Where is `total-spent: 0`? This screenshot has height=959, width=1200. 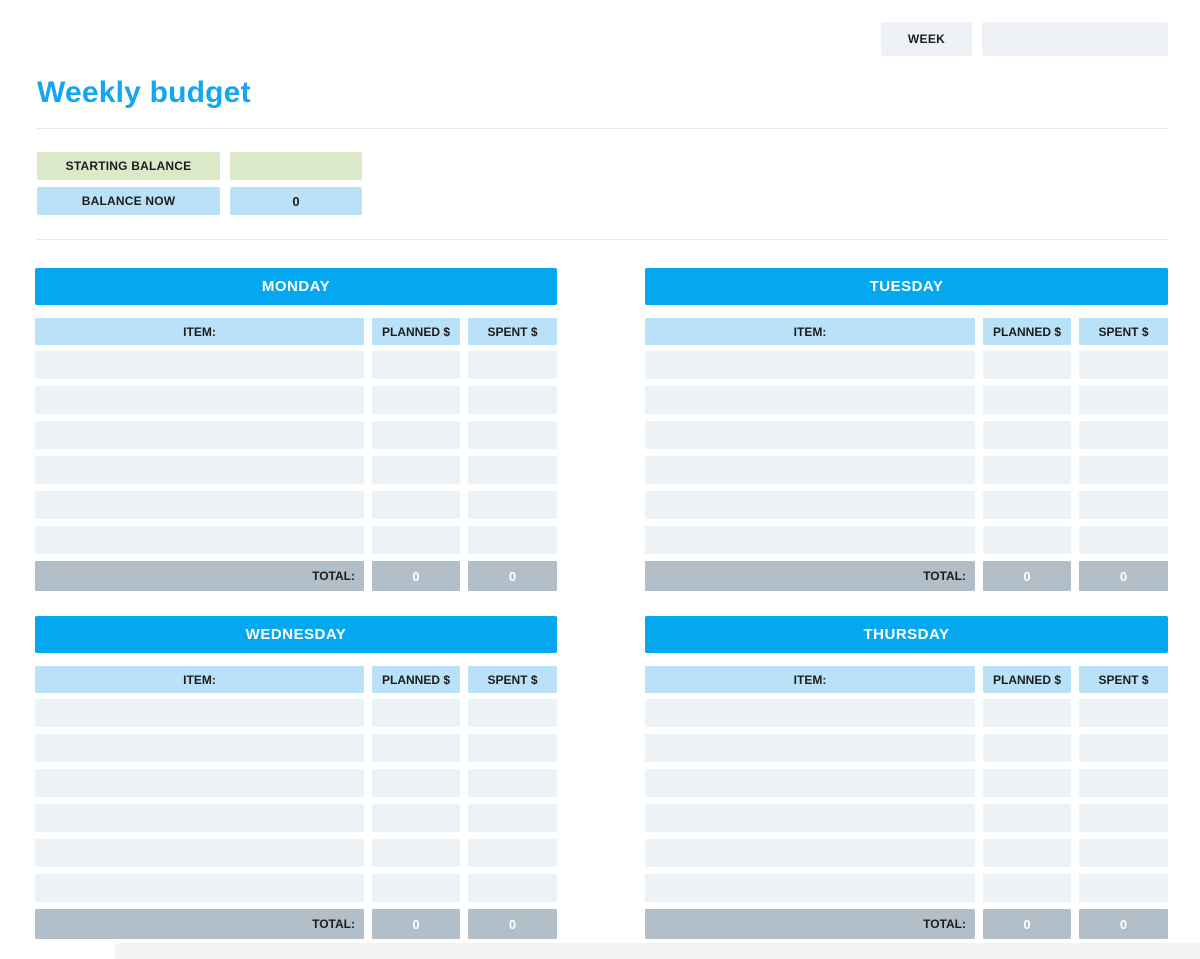 total-spent: 0 is located at coordinates (1123, 924).